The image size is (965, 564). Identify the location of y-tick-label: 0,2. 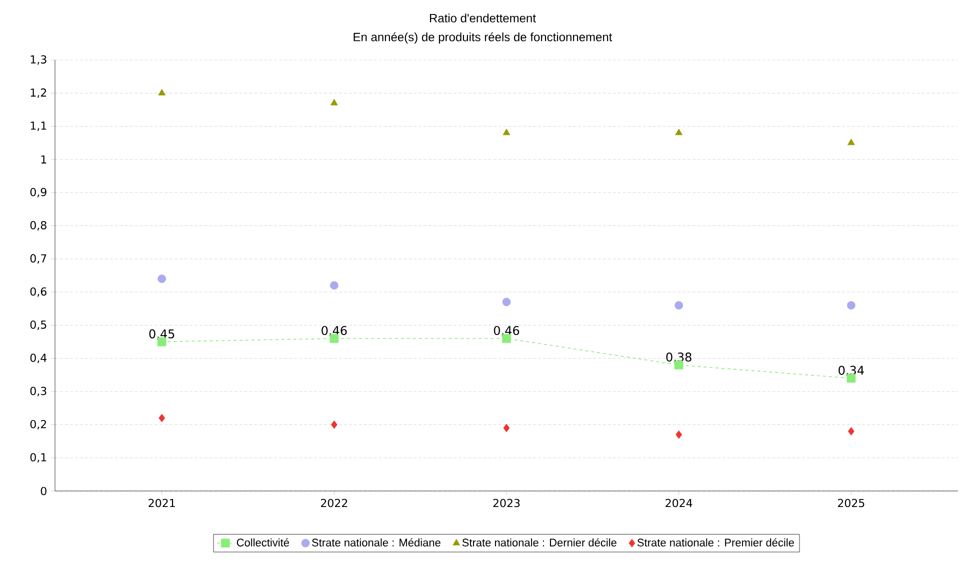
(38, 425).